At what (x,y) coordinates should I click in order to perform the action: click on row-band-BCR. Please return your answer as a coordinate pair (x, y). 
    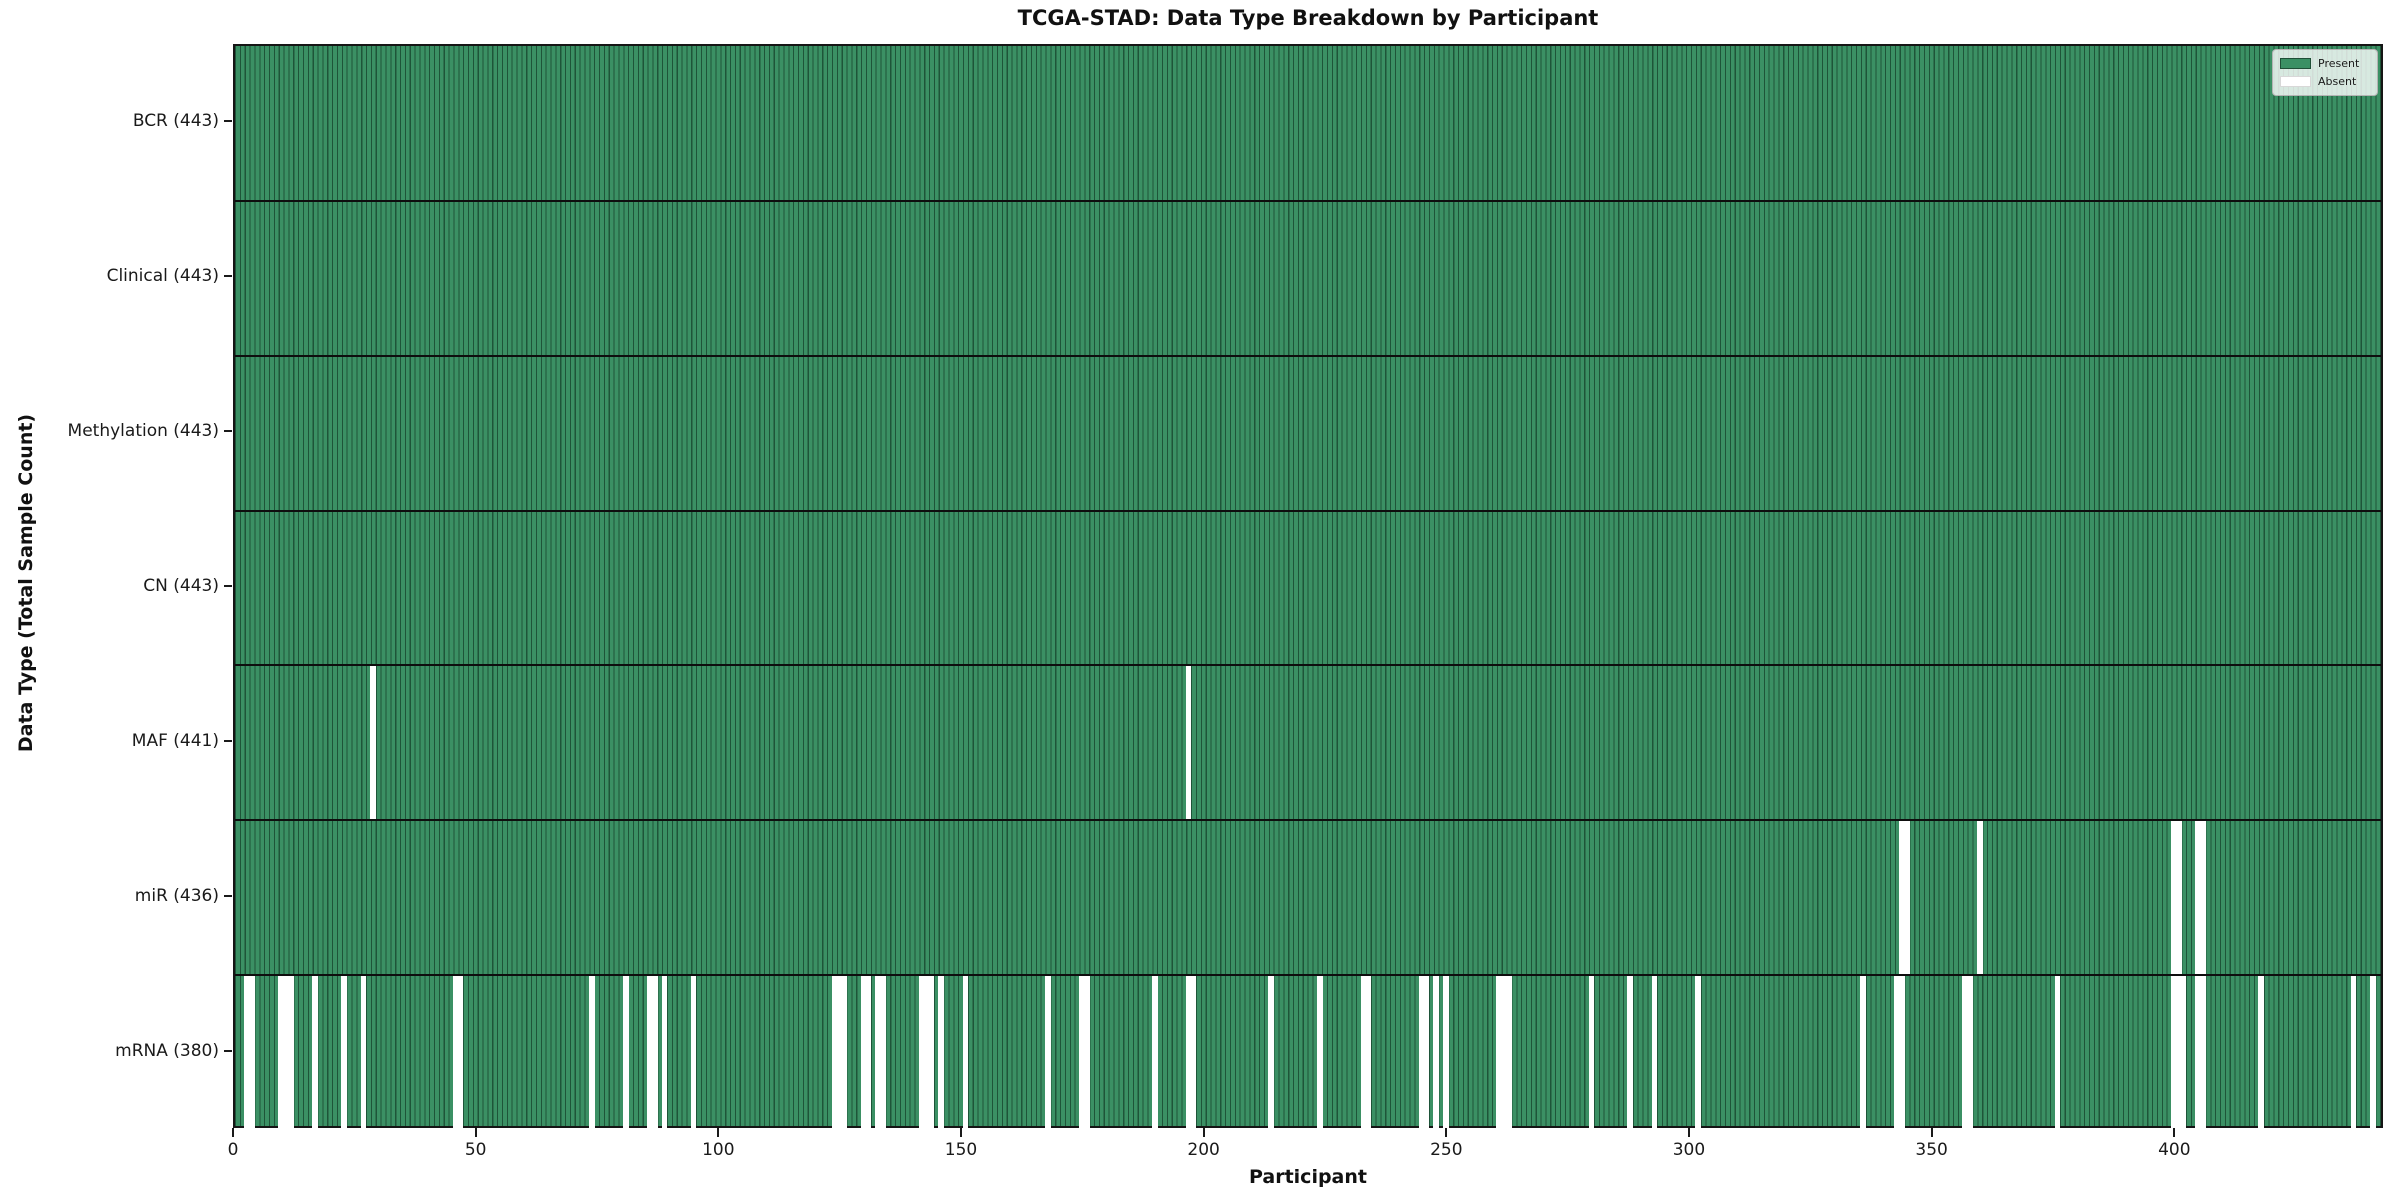
    Looking at the image, I should click on (1308, 123).